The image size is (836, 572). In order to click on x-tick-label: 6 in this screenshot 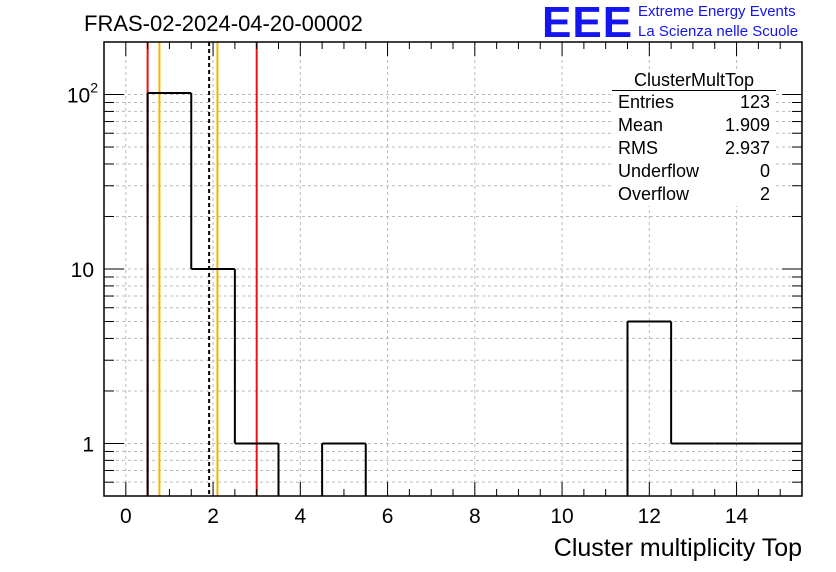, I will do `click(388, 516)`.